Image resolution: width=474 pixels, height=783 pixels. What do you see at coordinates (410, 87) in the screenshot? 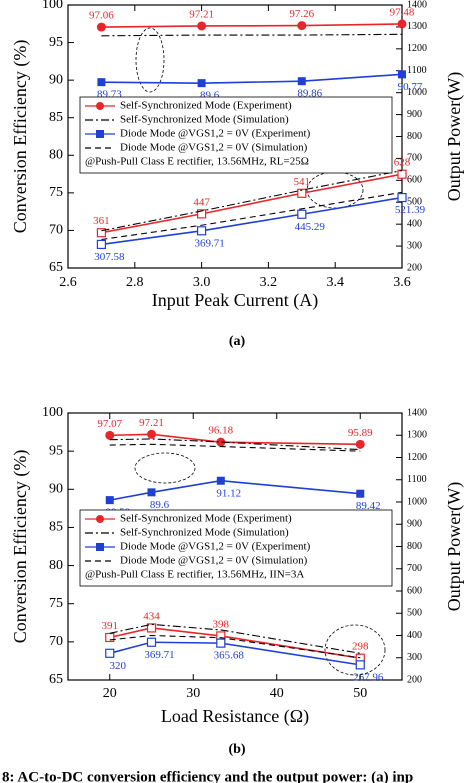
I see `data-label: 90.77` at bounding box center [410, 87].